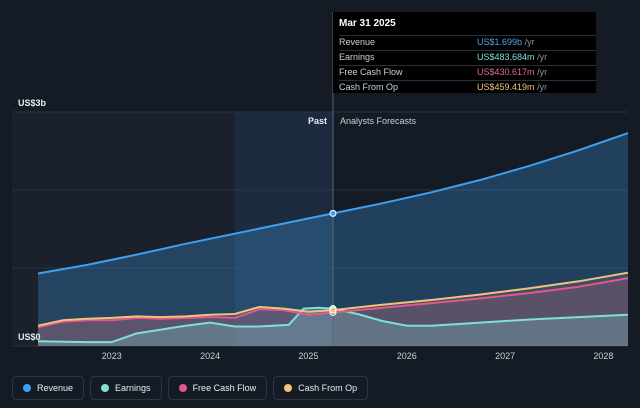 This screenshot has height=408, width=640. Describe the element at coordinates (603, 356) in the screenshot. I see `x-tick-label: 2028` at that location.